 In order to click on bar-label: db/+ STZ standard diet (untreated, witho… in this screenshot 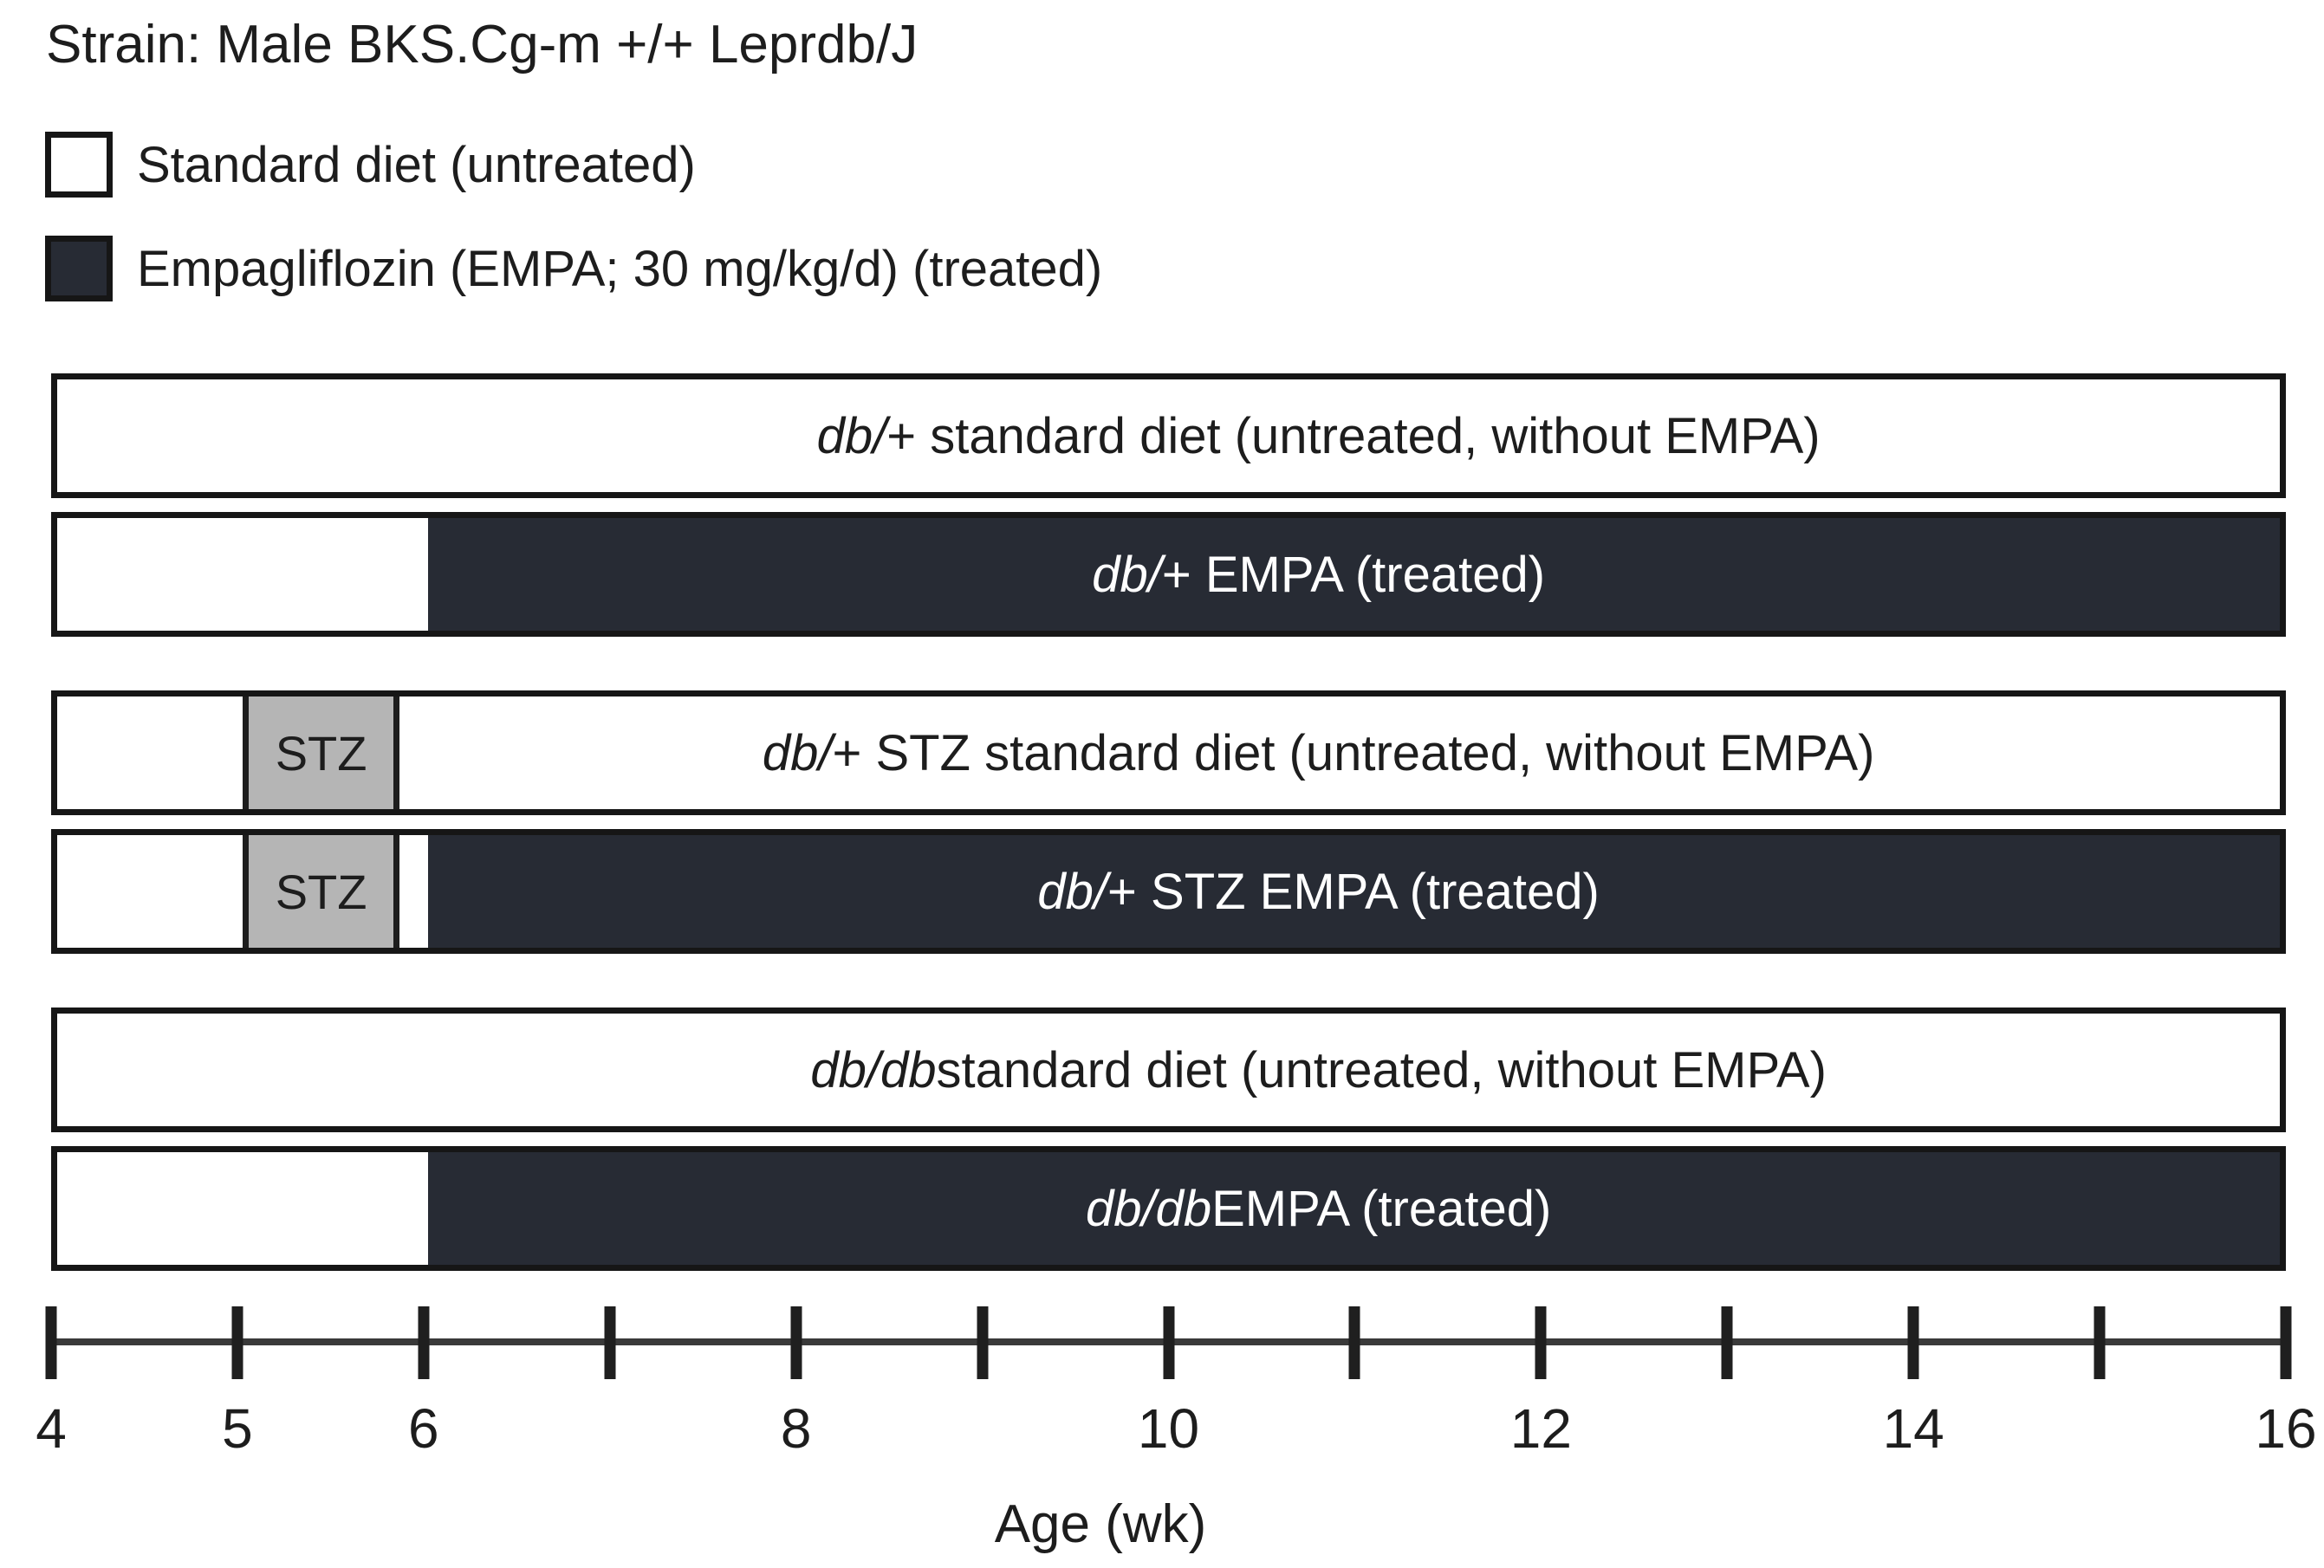, I will do `click(1318, 752)`.